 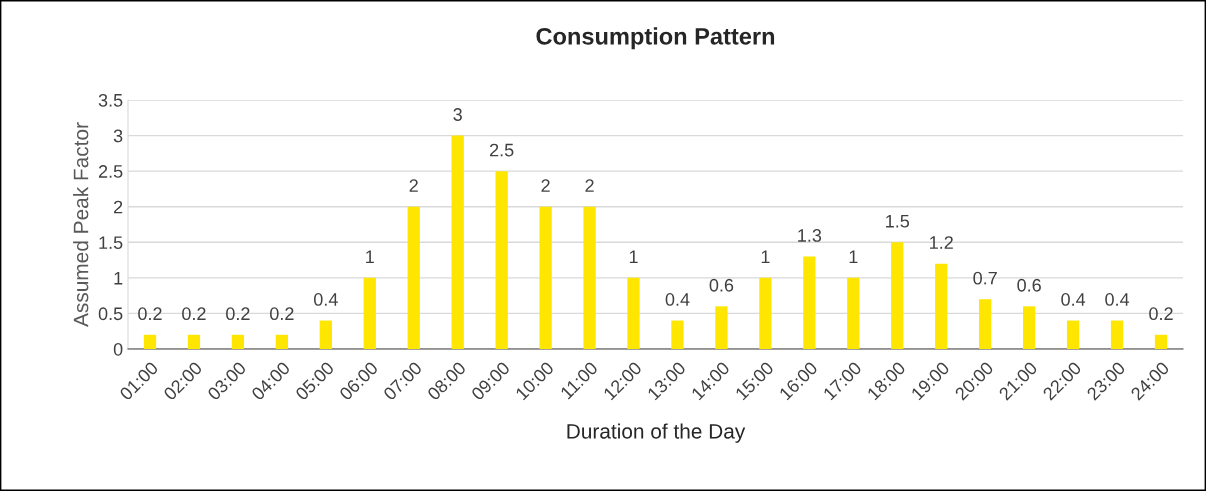 I want to click on y-tick-label: 0, so click(x=118, y=349).